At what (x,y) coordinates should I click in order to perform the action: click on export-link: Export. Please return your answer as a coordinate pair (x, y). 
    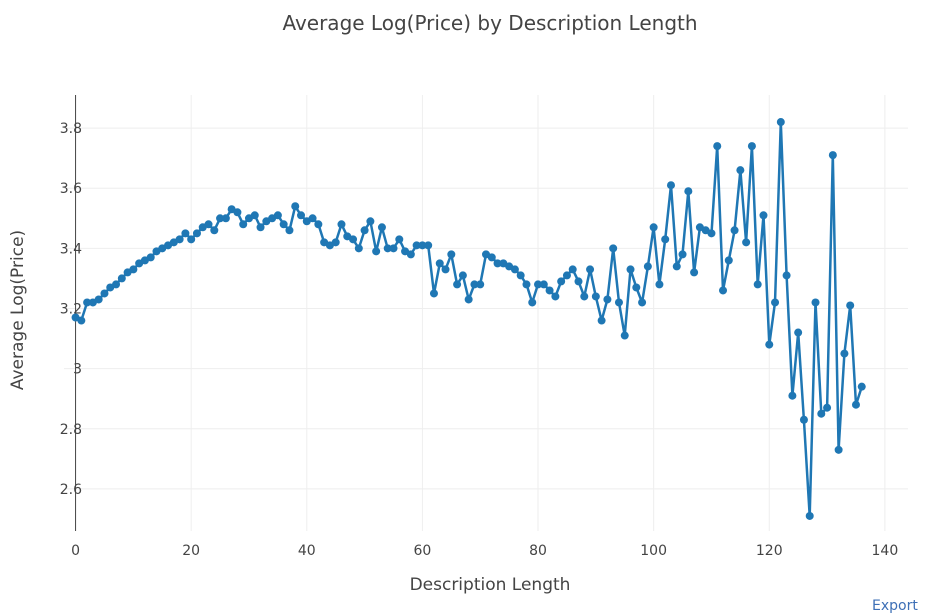
    Looking at the image, I should click on (895, 606).